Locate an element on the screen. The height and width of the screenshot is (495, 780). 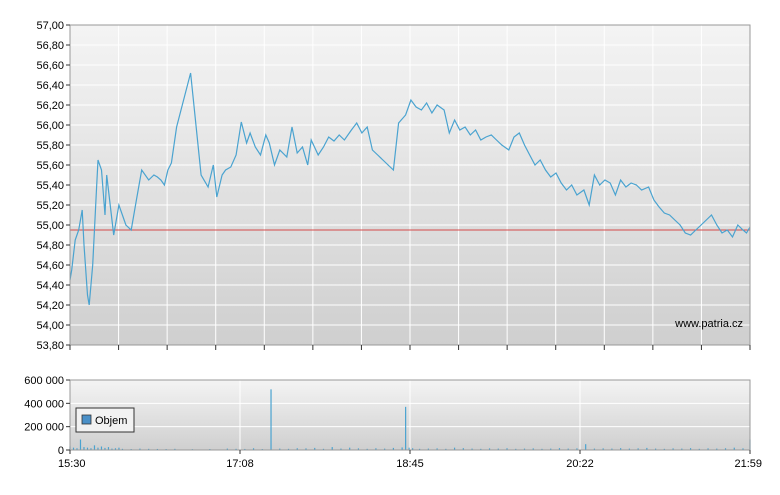
watermark: www.patria.cz is located at coordinates (708, 324).